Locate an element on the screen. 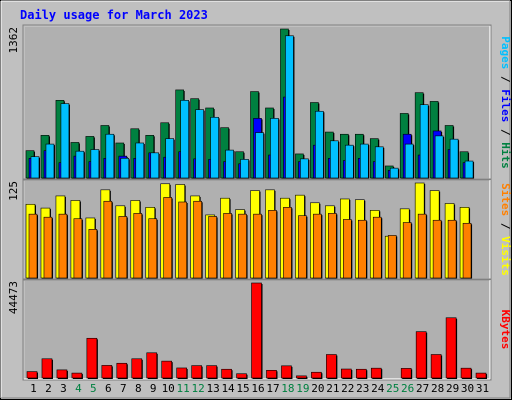 The width and height of the screenshot is (512, 400). day-label: 9 is located at coordinates (153, 388).